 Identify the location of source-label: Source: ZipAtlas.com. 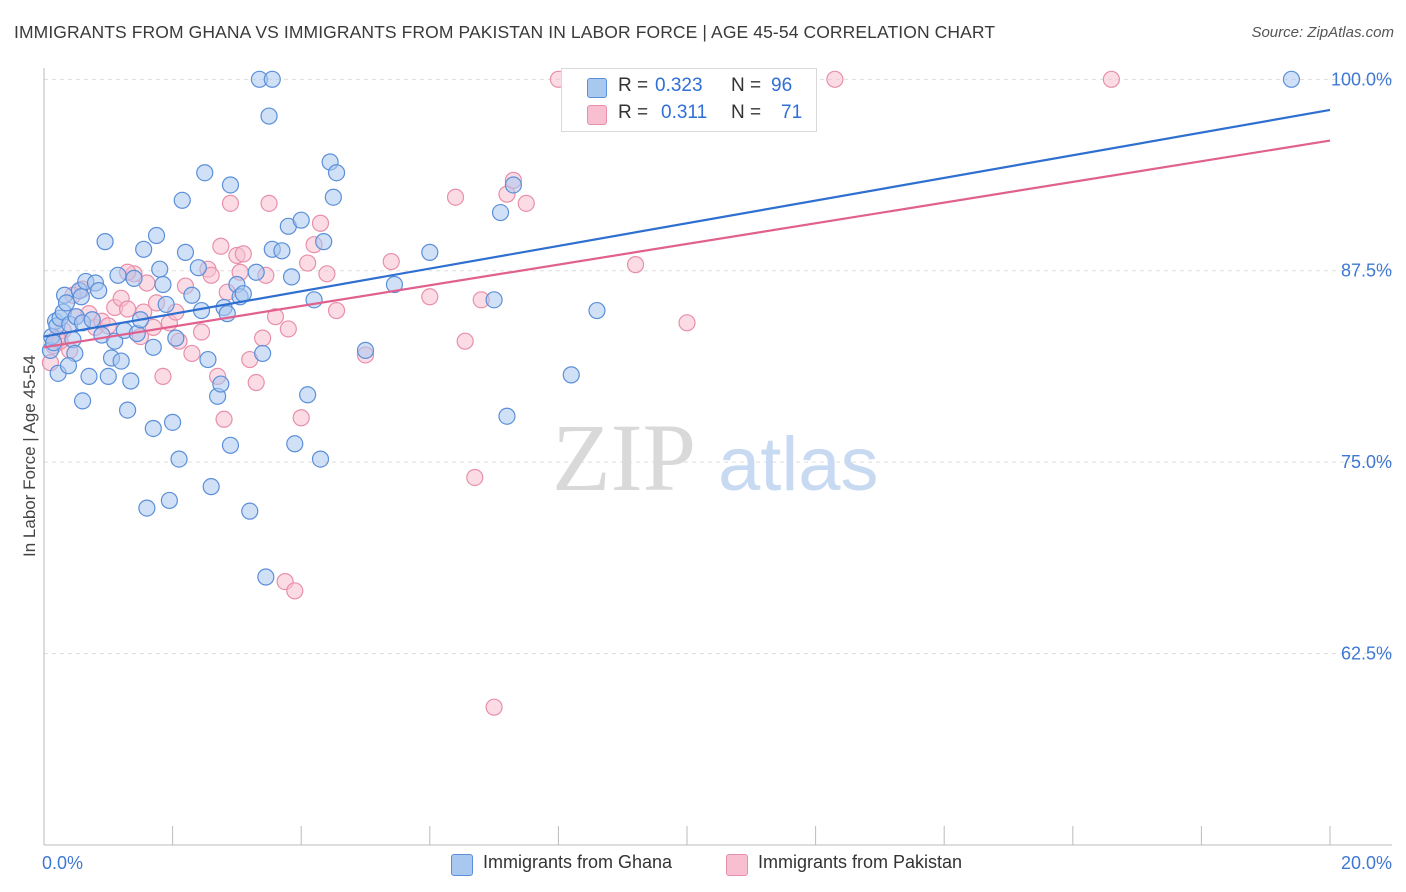
(1322, 32).